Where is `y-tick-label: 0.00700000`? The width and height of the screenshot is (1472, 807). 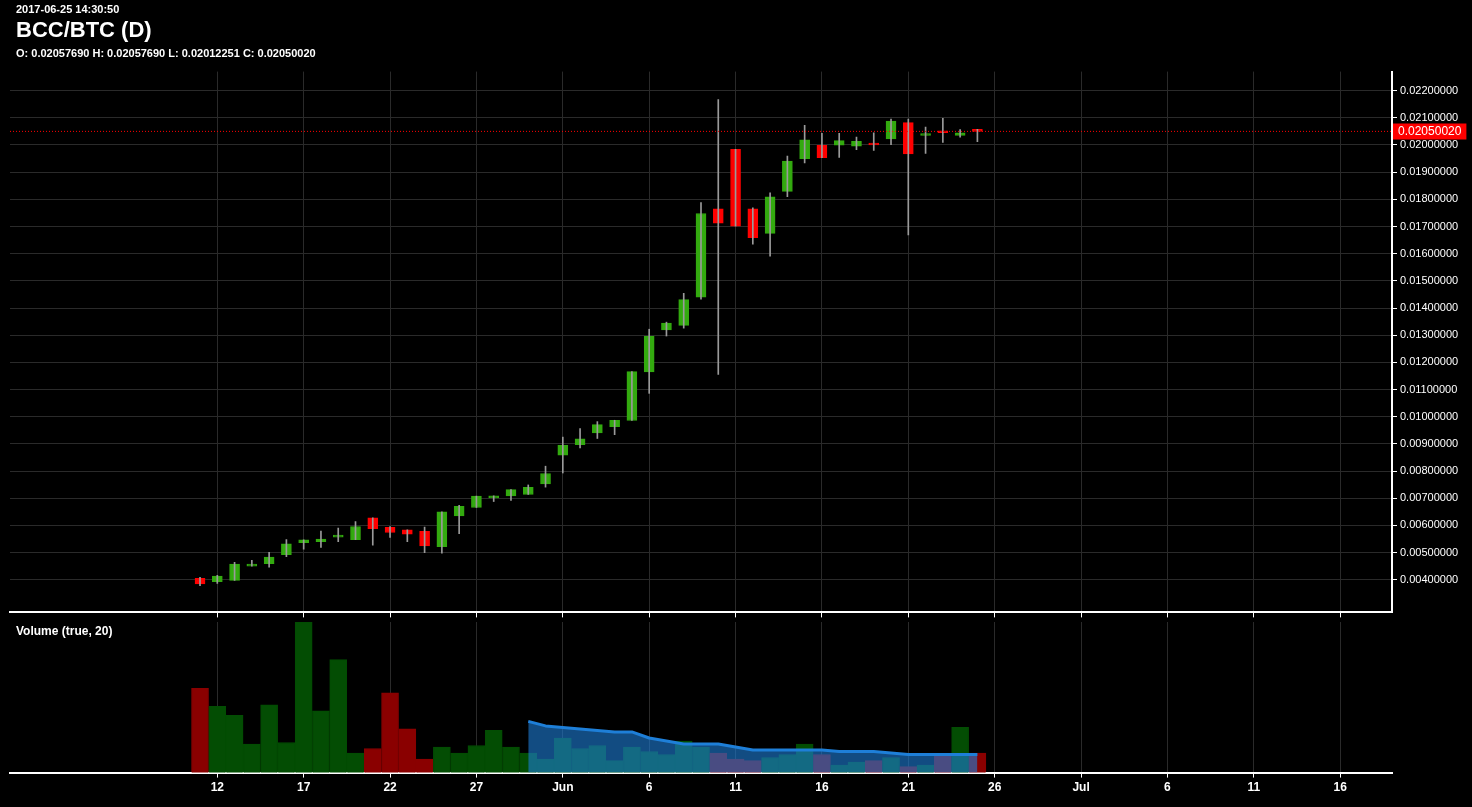
y-tick-label: 0.00700000 is located at coordinates (1429, 497).